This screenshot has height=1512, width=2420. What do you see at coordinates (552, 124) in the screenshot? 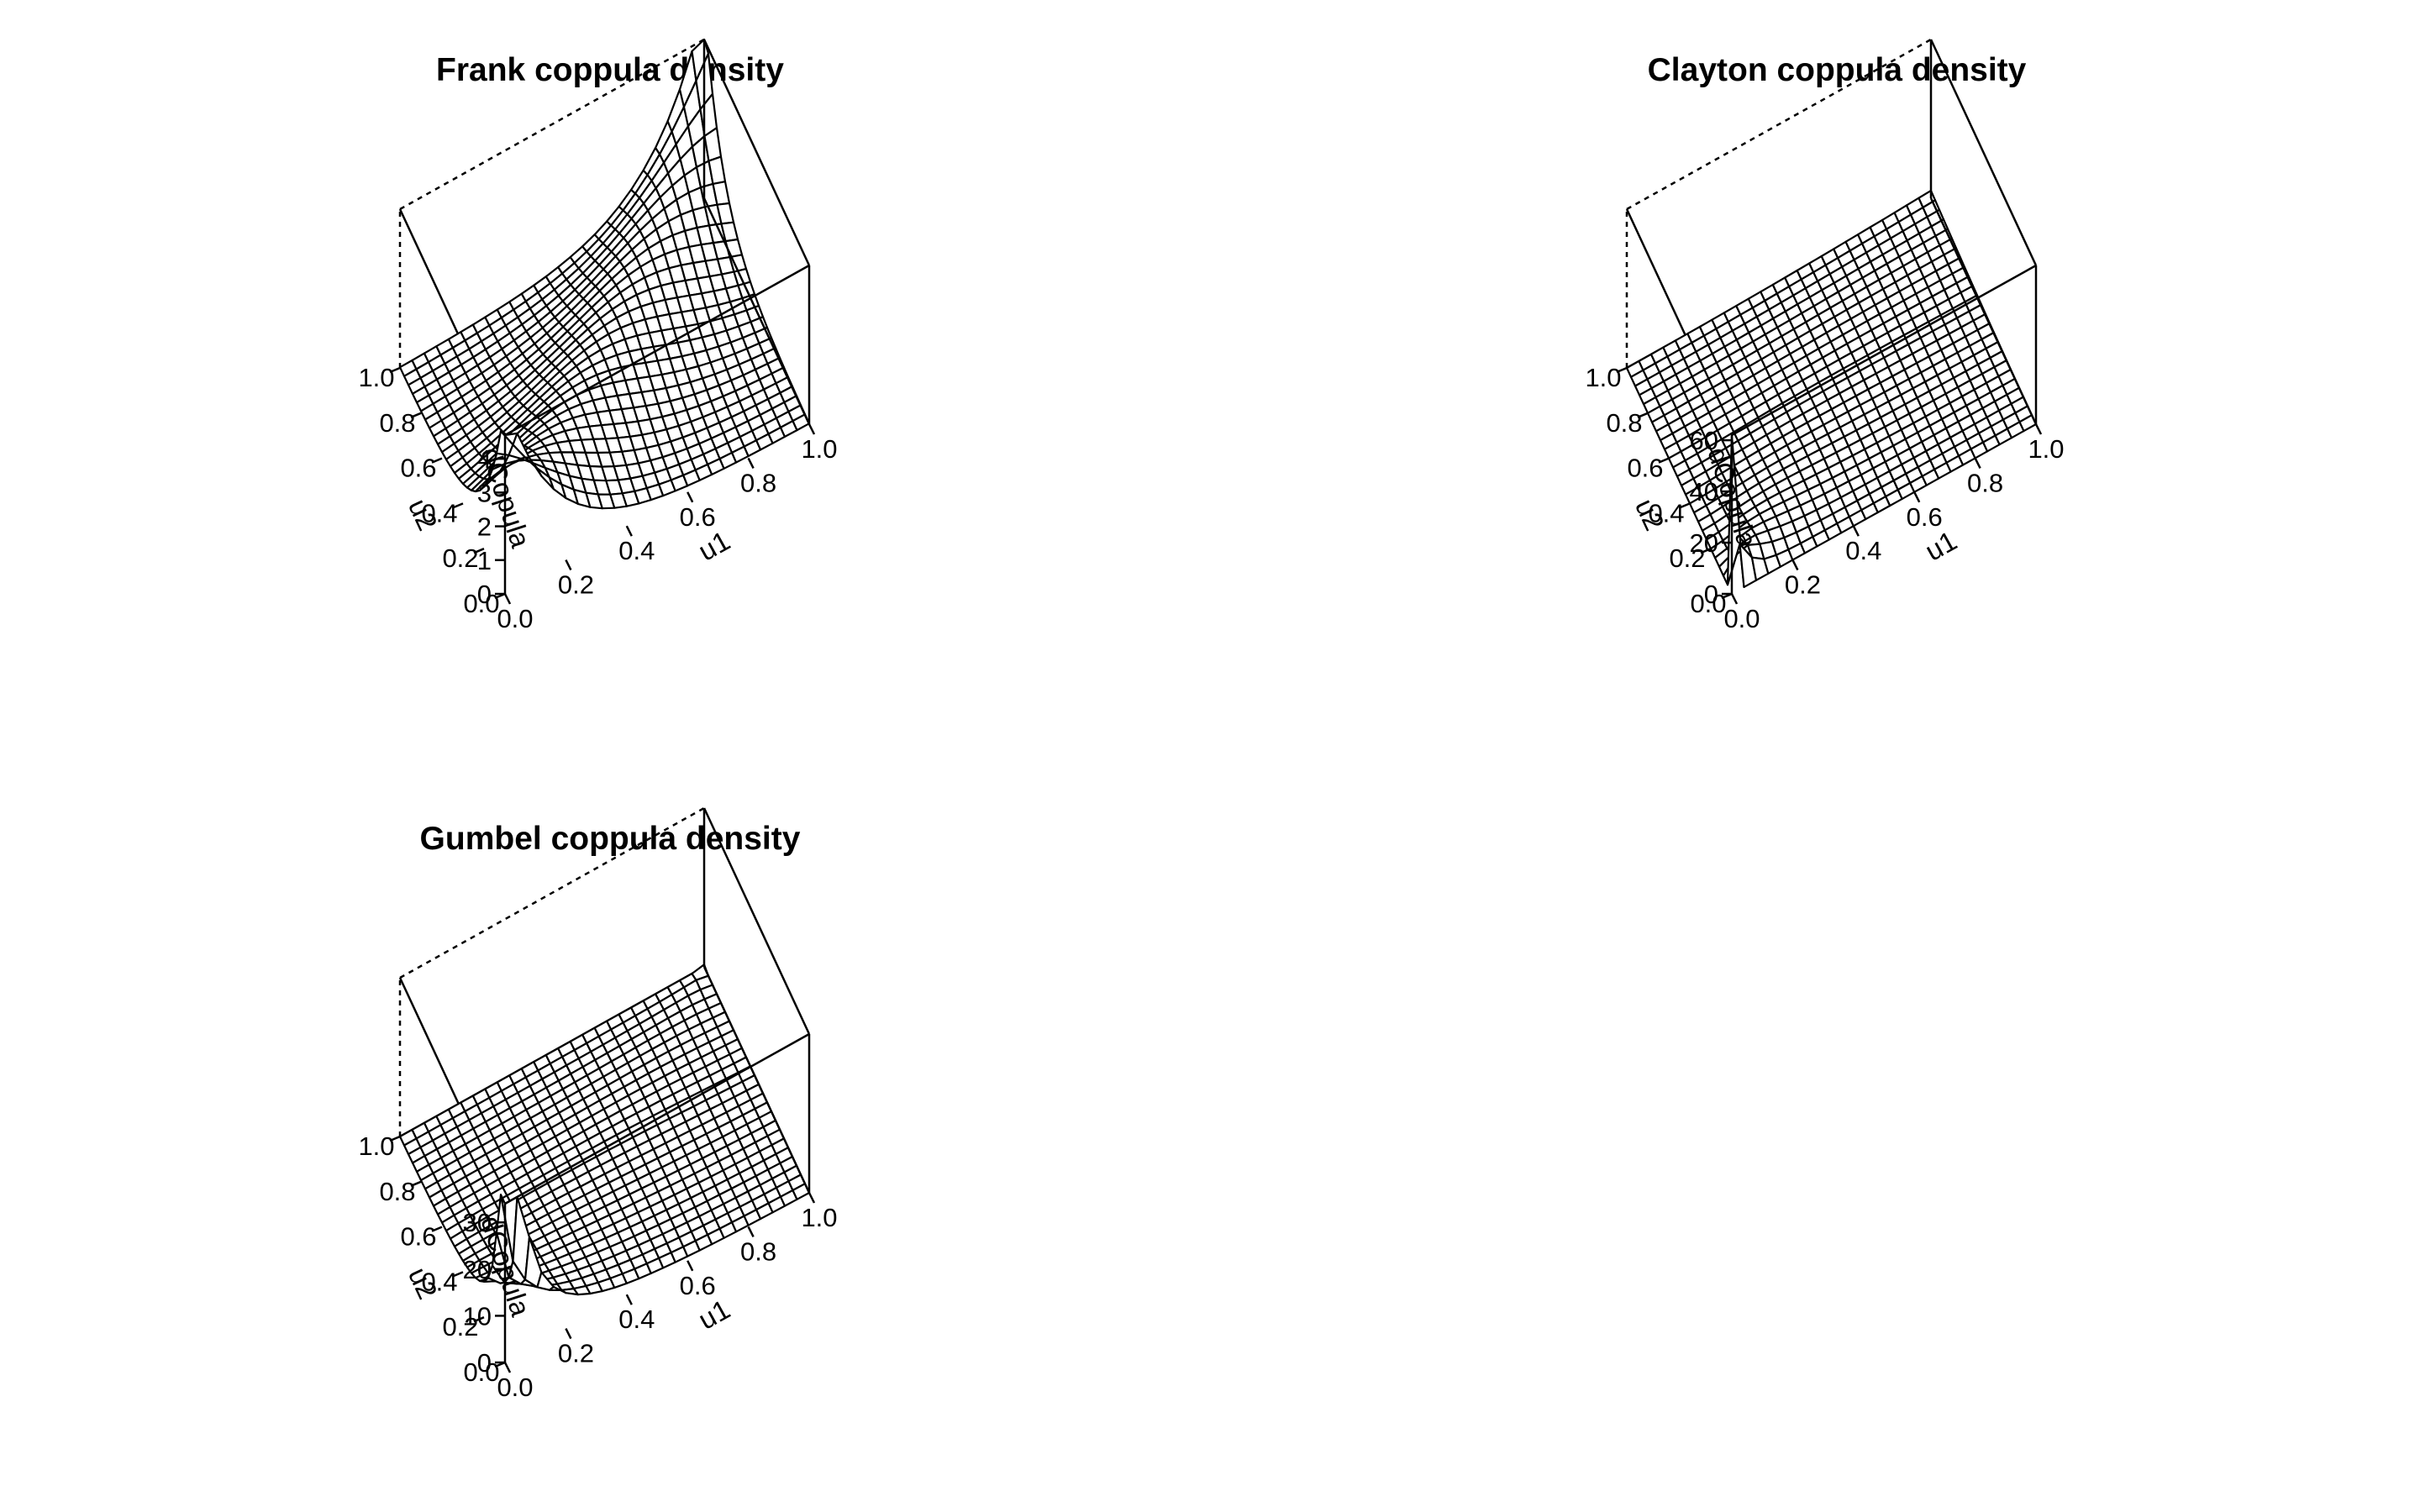
I see `frank-box-hidden-edge` at bounding box center [552, 124].